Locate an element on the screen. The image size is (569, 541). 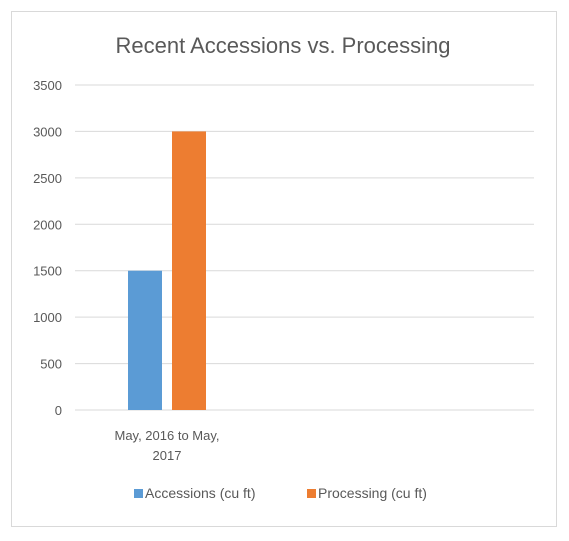
y-tick-label: 3000 is located at coordinates (47, 131).